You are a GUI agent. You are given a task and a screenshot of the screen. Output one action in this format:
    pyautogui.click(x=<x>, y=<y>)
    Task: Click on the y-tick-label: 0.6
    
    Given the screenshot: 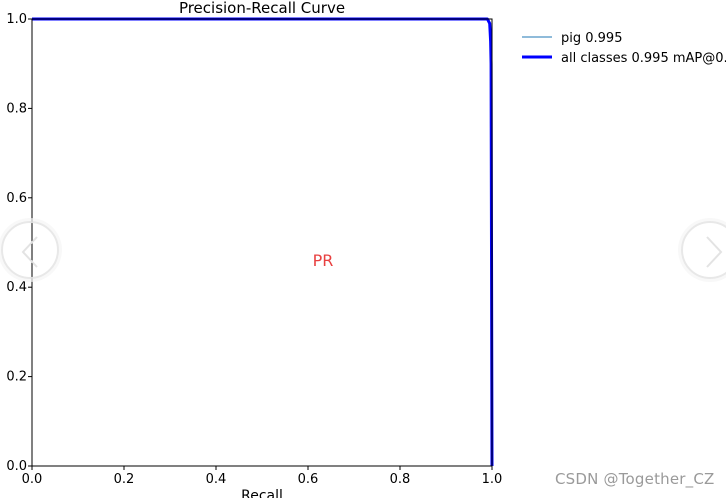 What is the action you would take?
    pyautogui.click(x=16, y=198)
    